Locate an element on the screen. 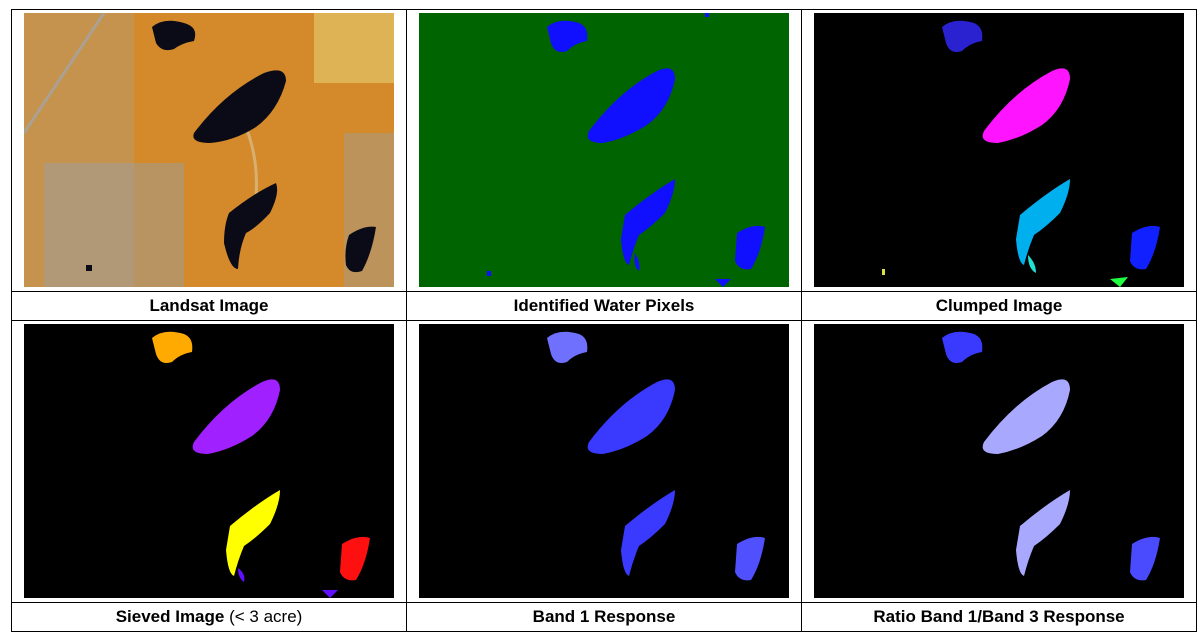  band1-image-cell is located at coordinates (604, 461).